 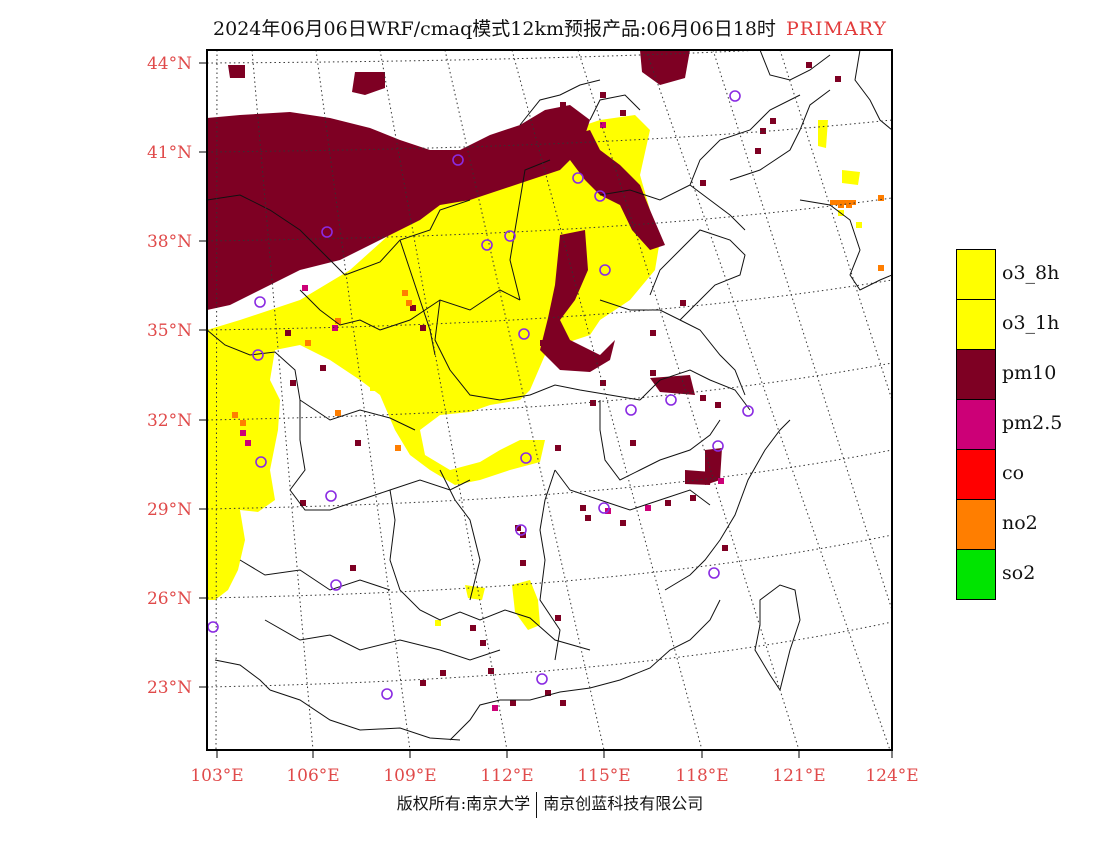 I want to click on footer-separator, so click(x=537, y=804).